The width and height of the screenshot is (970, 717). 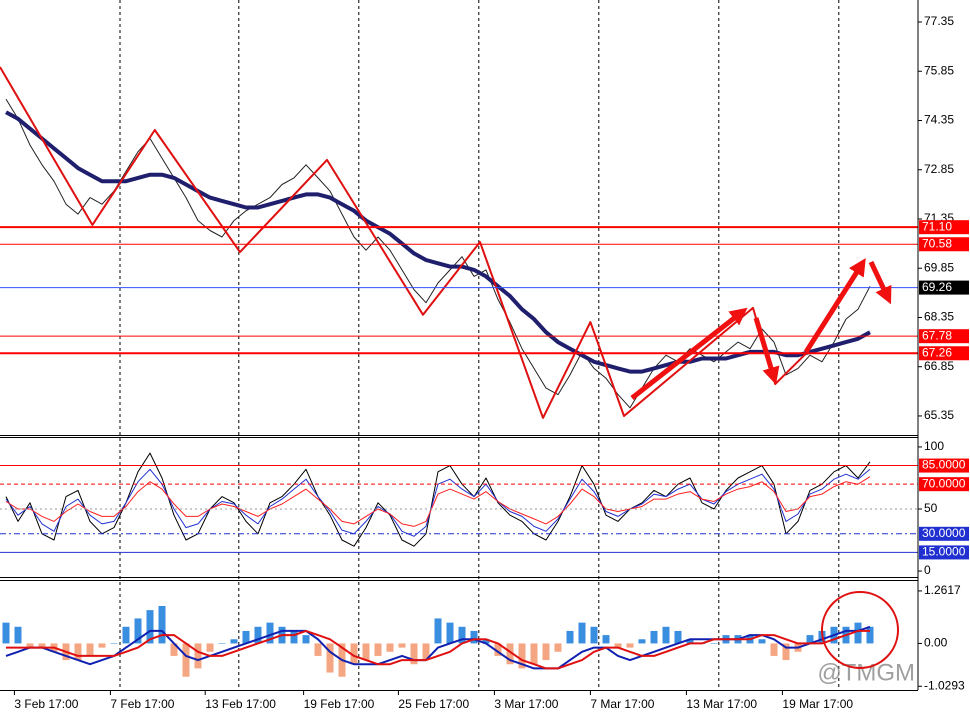 What do you see at coordinates (939, 415) in the screenshot?
I see `y-tick-label: 65.35` at bounding box center [939, 415].